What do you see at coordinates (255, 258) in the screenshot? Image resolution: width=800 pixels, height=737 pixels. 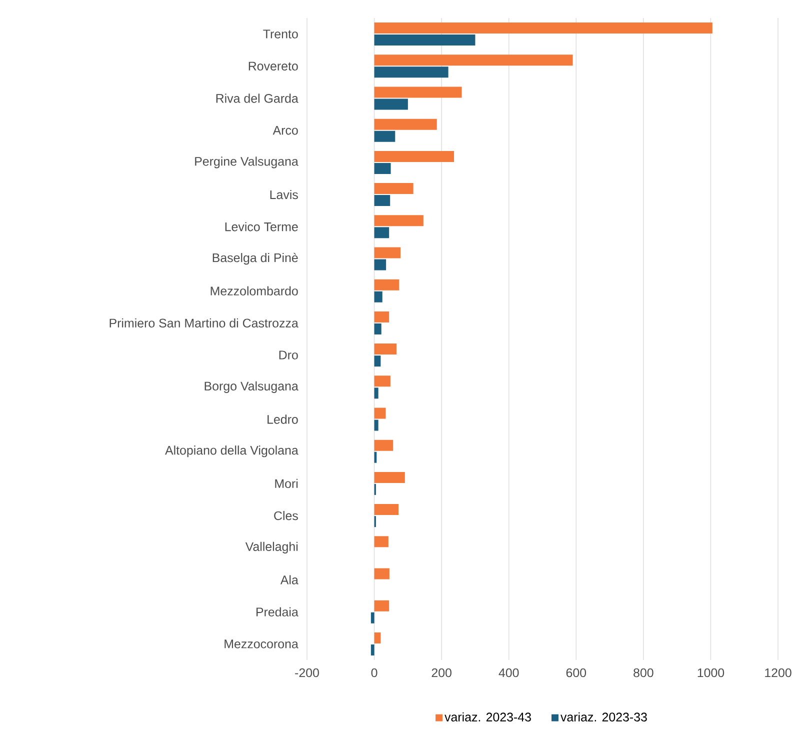 I see `y-tick-label: Baselga di Pinè` at bounding box center [255, 258].